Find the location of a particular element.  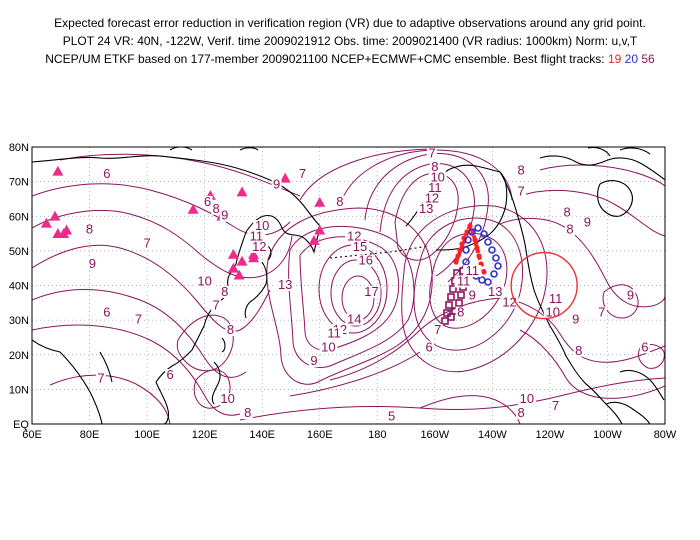

coast-arabia is located at coordinates (46, 346).